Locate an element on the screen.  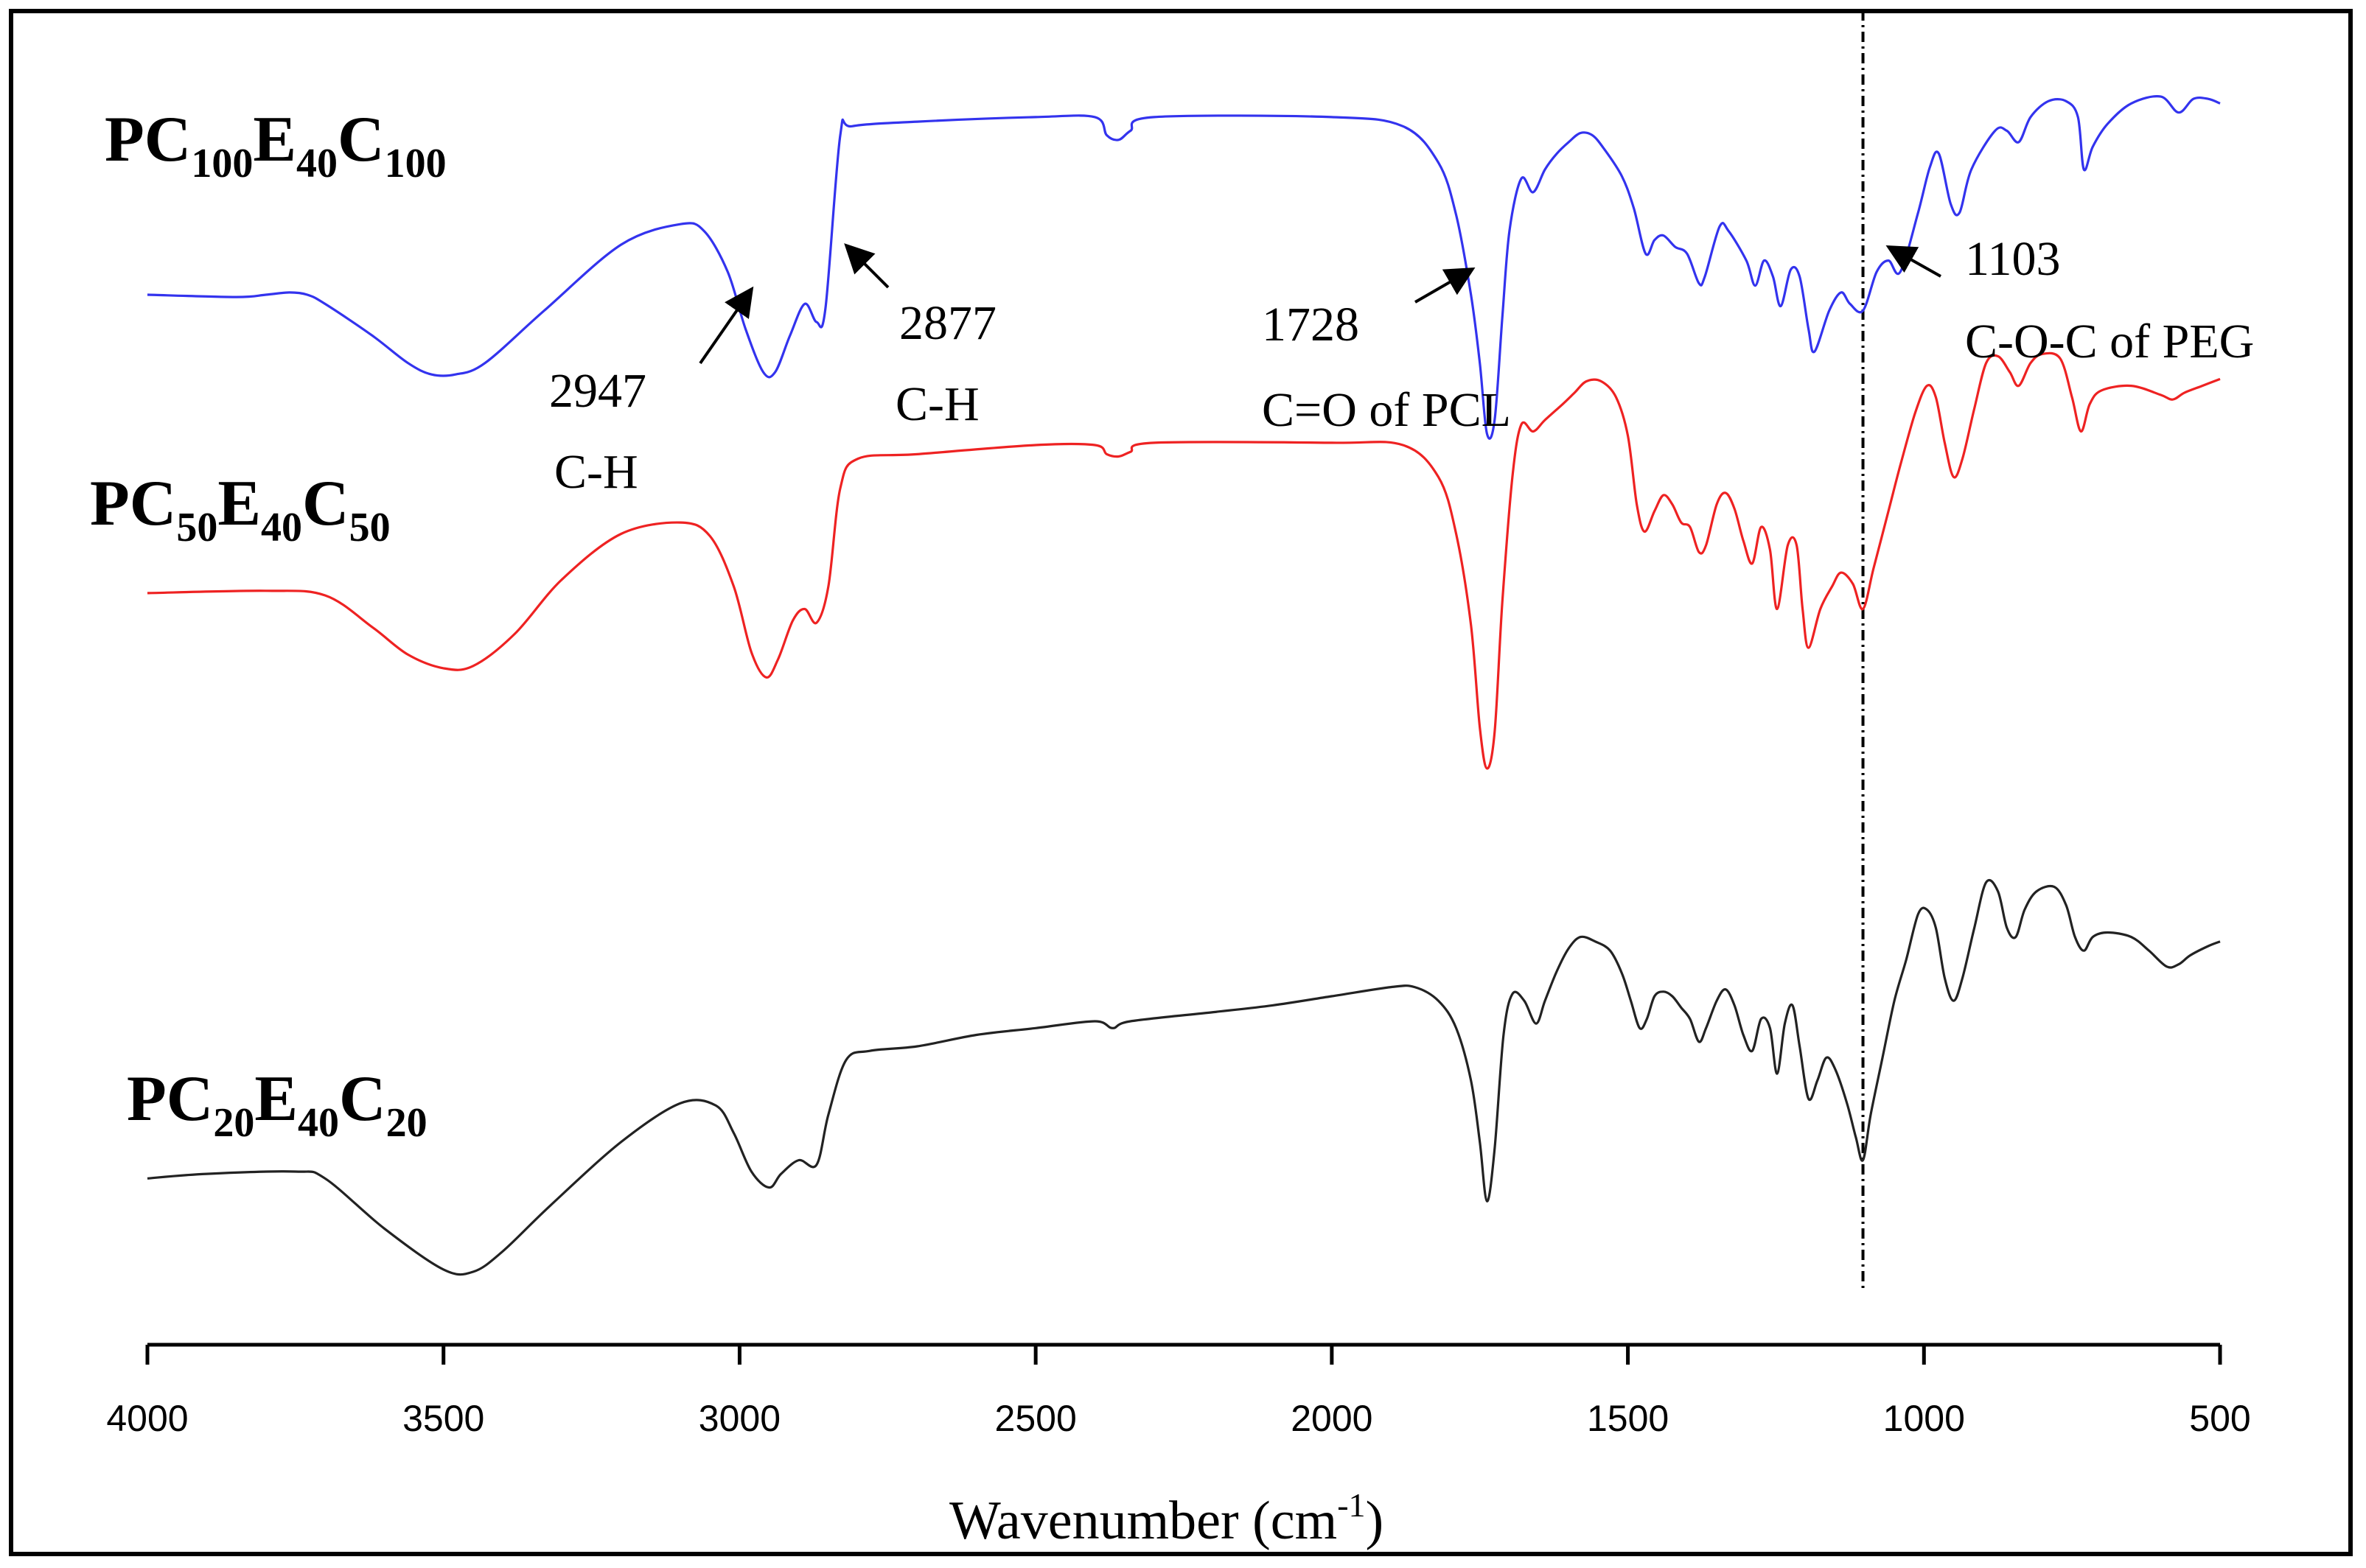
x-tick-label-2500: 2500 is located at coordinates (1036, 1418).